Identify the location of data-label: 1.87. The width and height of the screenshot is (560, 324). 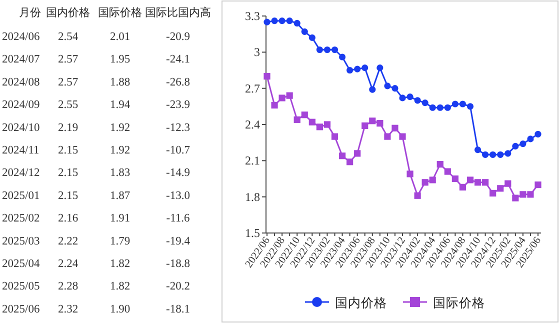
(120, 196).